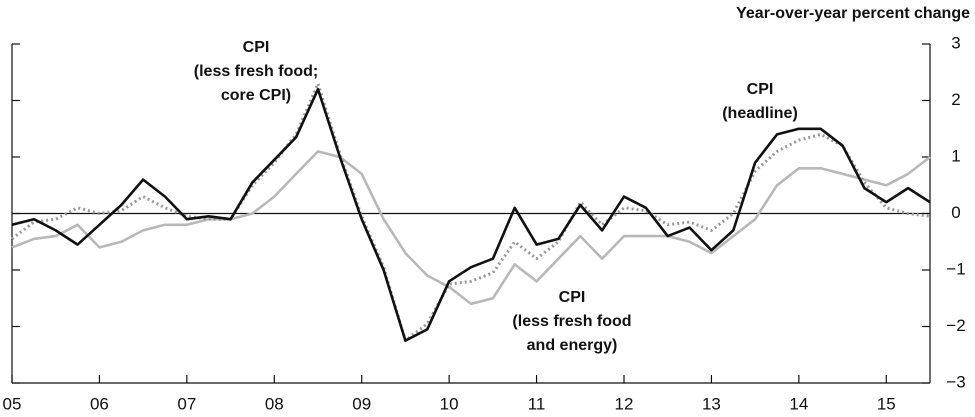  Describe the element at coordinates (955, 212) in the screenshot. I see `y-tick-label: 0` at that location.